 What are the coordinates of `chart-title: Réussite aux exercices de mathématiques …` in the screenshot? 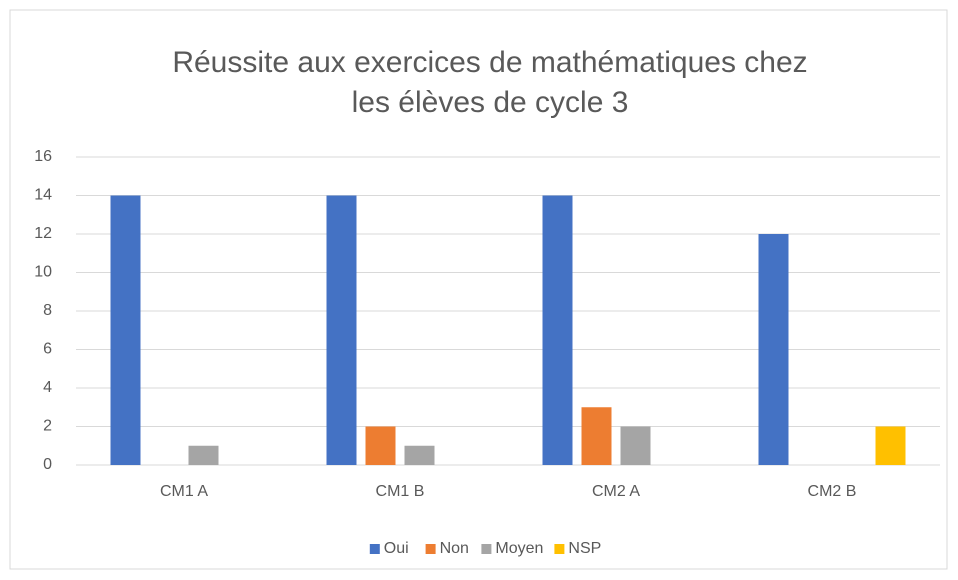 It's located at (489, 62).